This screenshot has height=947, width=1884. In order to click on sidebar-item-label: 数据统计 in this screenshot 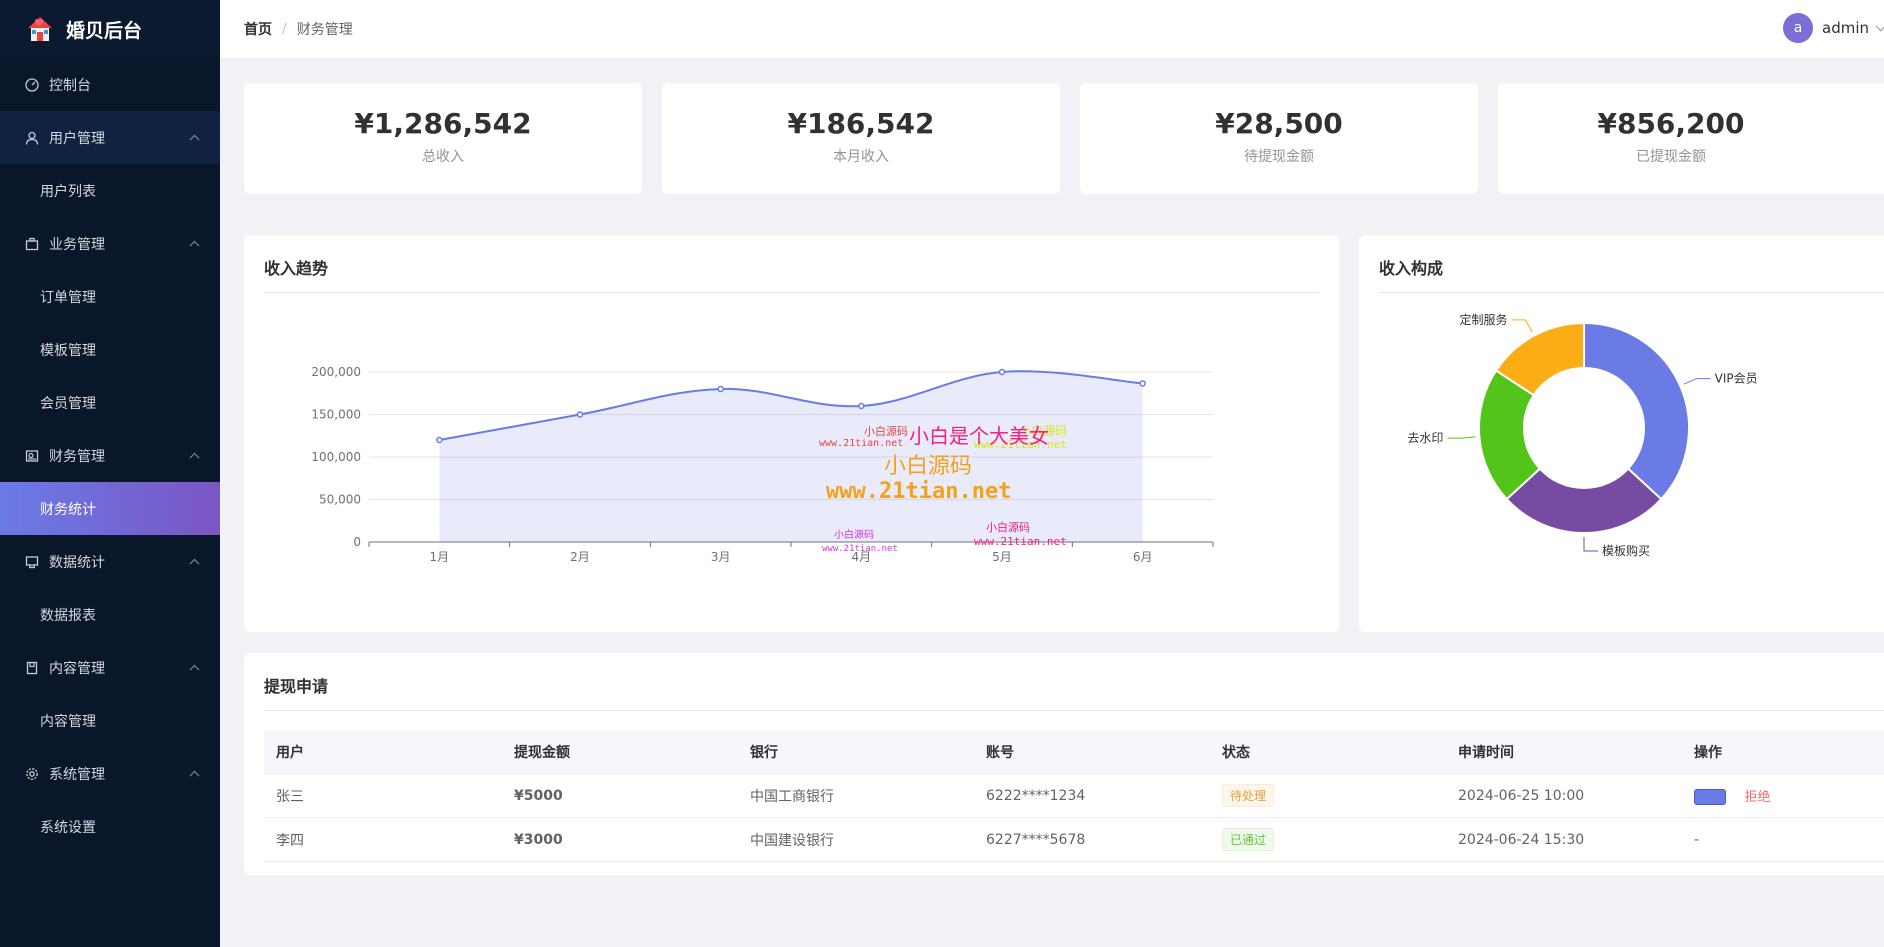, I will do `click(77, 562)`.